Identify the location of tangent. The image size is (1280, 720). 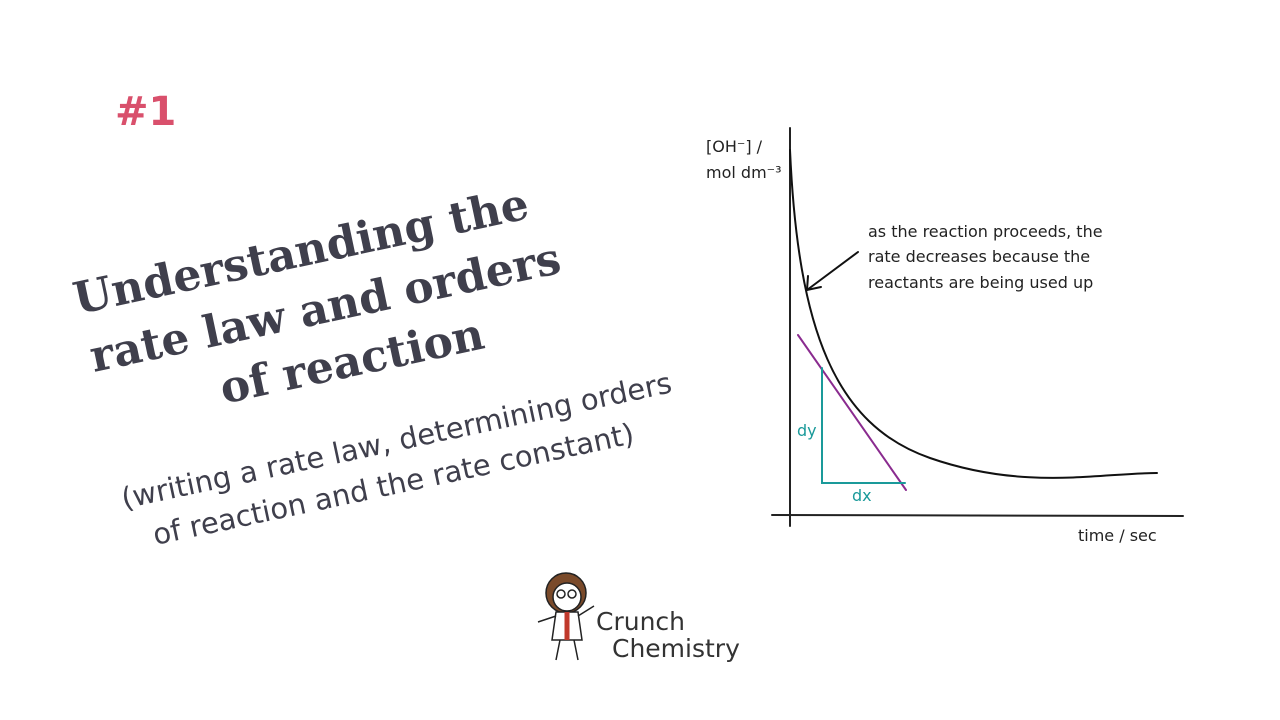
(852, 412).